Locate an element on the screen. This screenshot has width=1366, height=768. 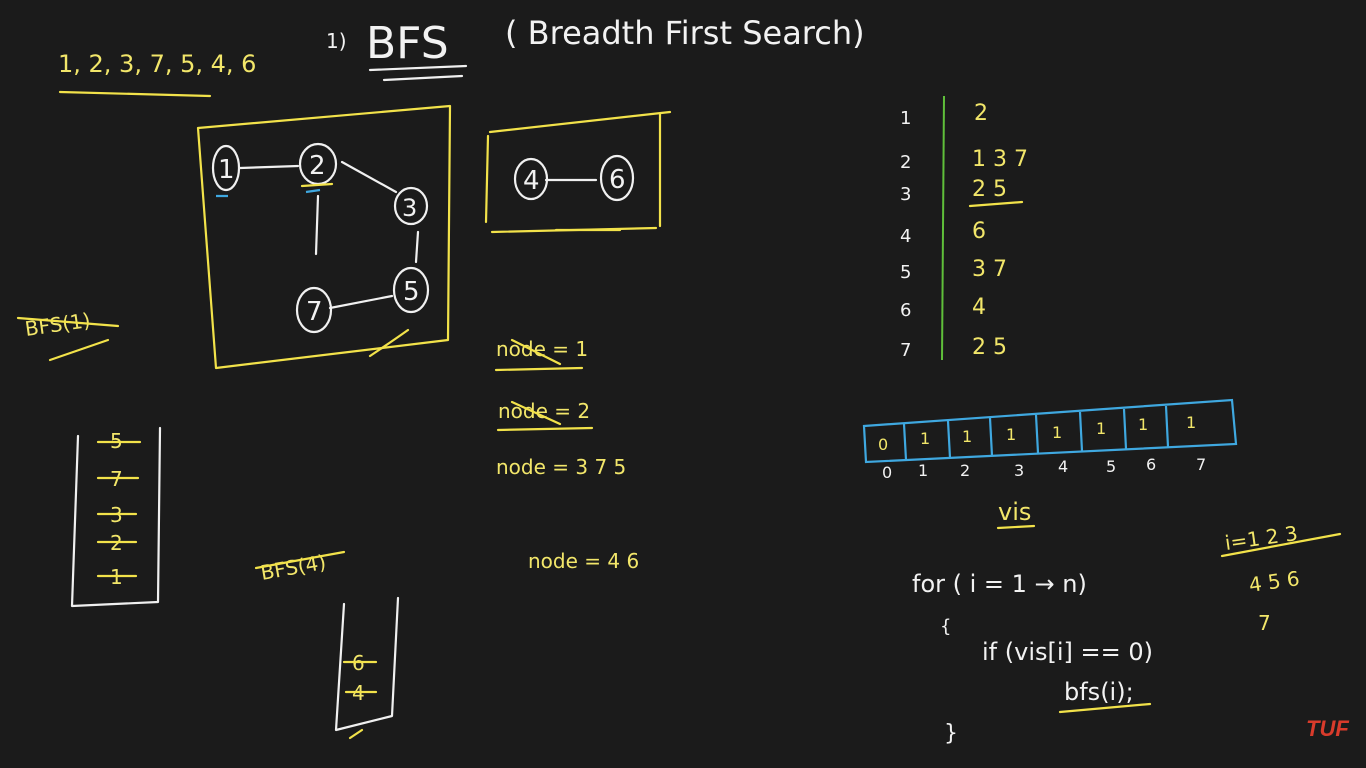
queue1-container is located at coordinates (116, 517).